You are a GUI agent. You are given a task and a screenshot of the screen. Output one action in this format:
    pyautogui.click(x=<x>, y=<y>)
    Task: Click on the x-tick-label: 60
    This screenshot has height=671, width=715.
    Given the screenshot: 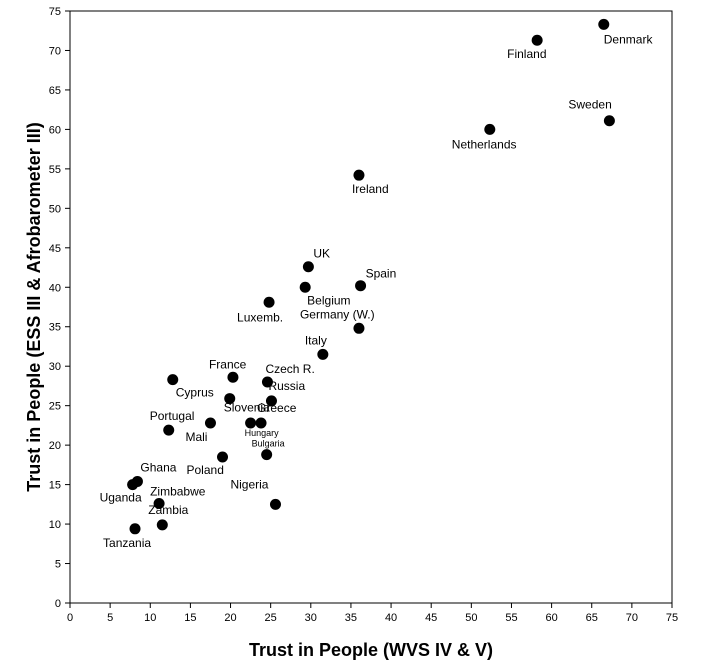 What is the action you would take?
    pyautogui.click(x=551, y=618)
    